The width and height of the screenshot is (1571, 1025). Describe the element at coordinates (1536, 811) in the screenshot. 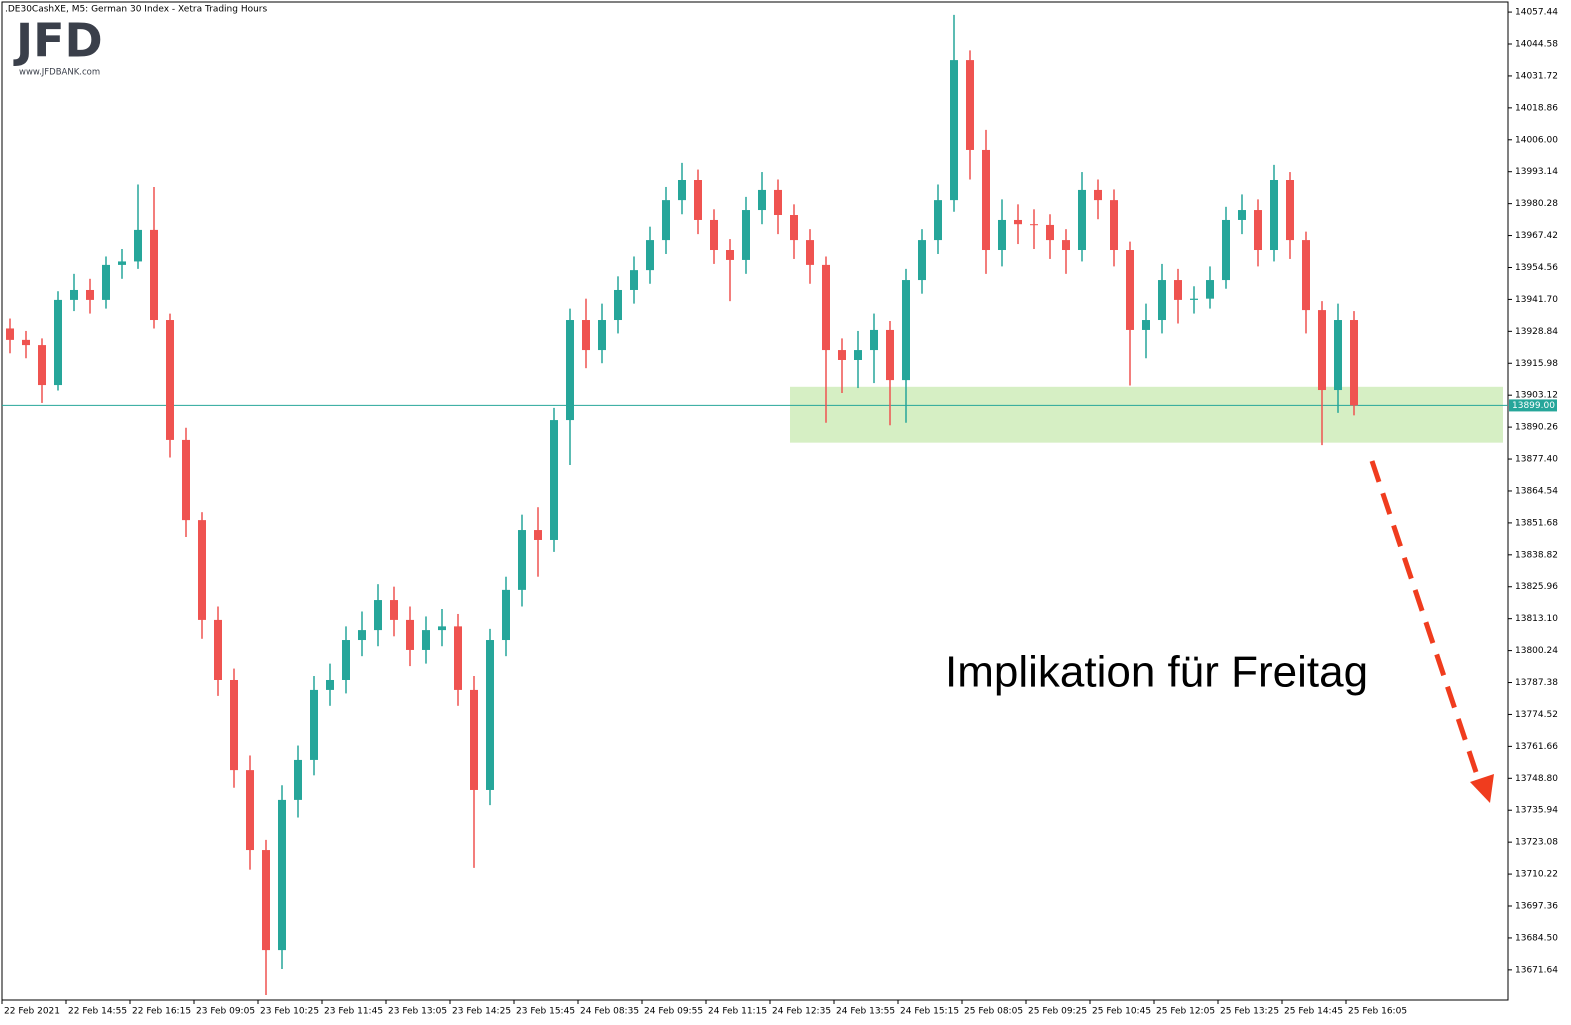

I see `y-tick-label: 13735.94` at that location.